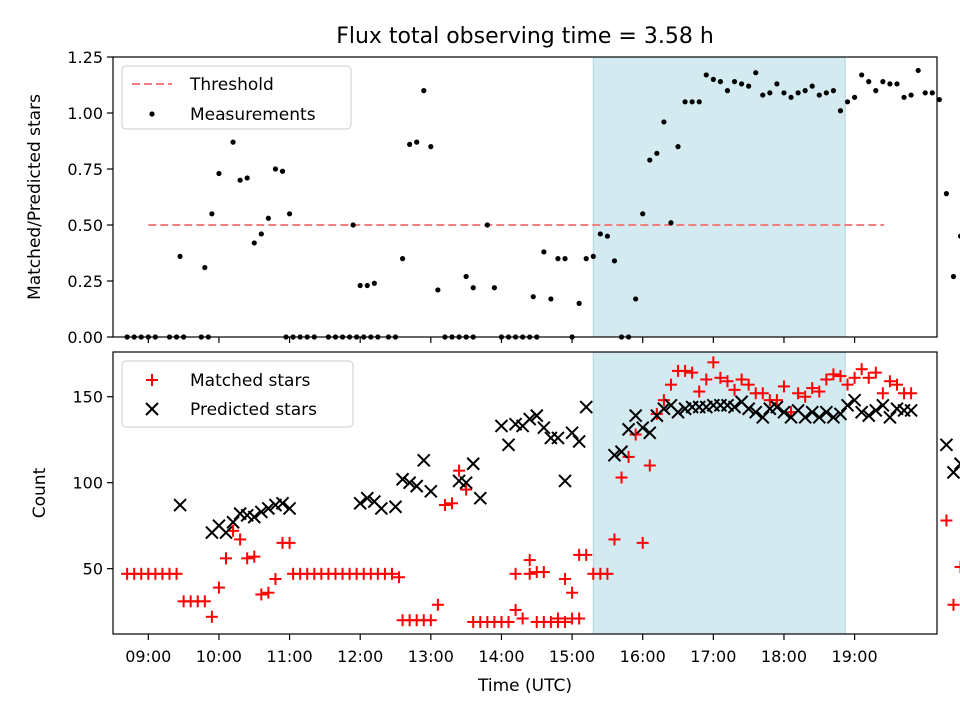  I want to click on x-tick-label: 13:00, so click(431, 656).